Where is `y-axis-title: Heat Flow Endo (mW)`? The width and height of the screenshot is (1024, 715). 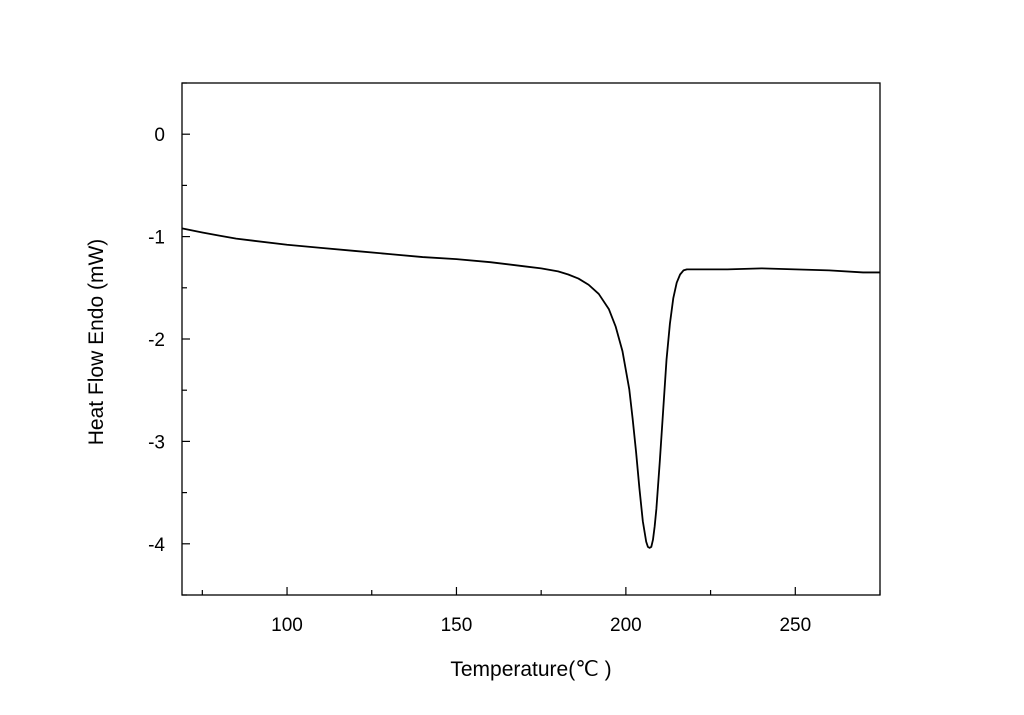 y-axis-title: Heat Flow Endo (mW) is located at coordinates (96, 342).